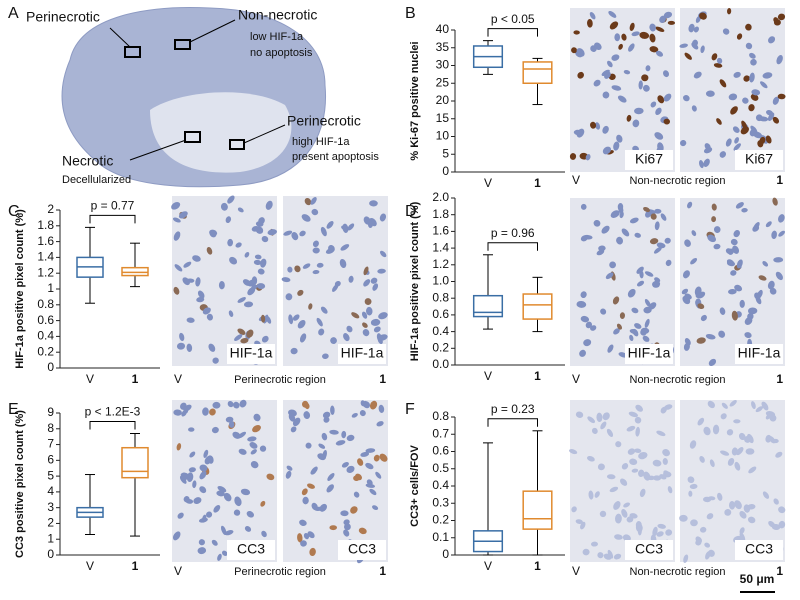  Describe the element at coordinates (488, 376) in the screenshot. I see `x-tick-label: V` at that location.